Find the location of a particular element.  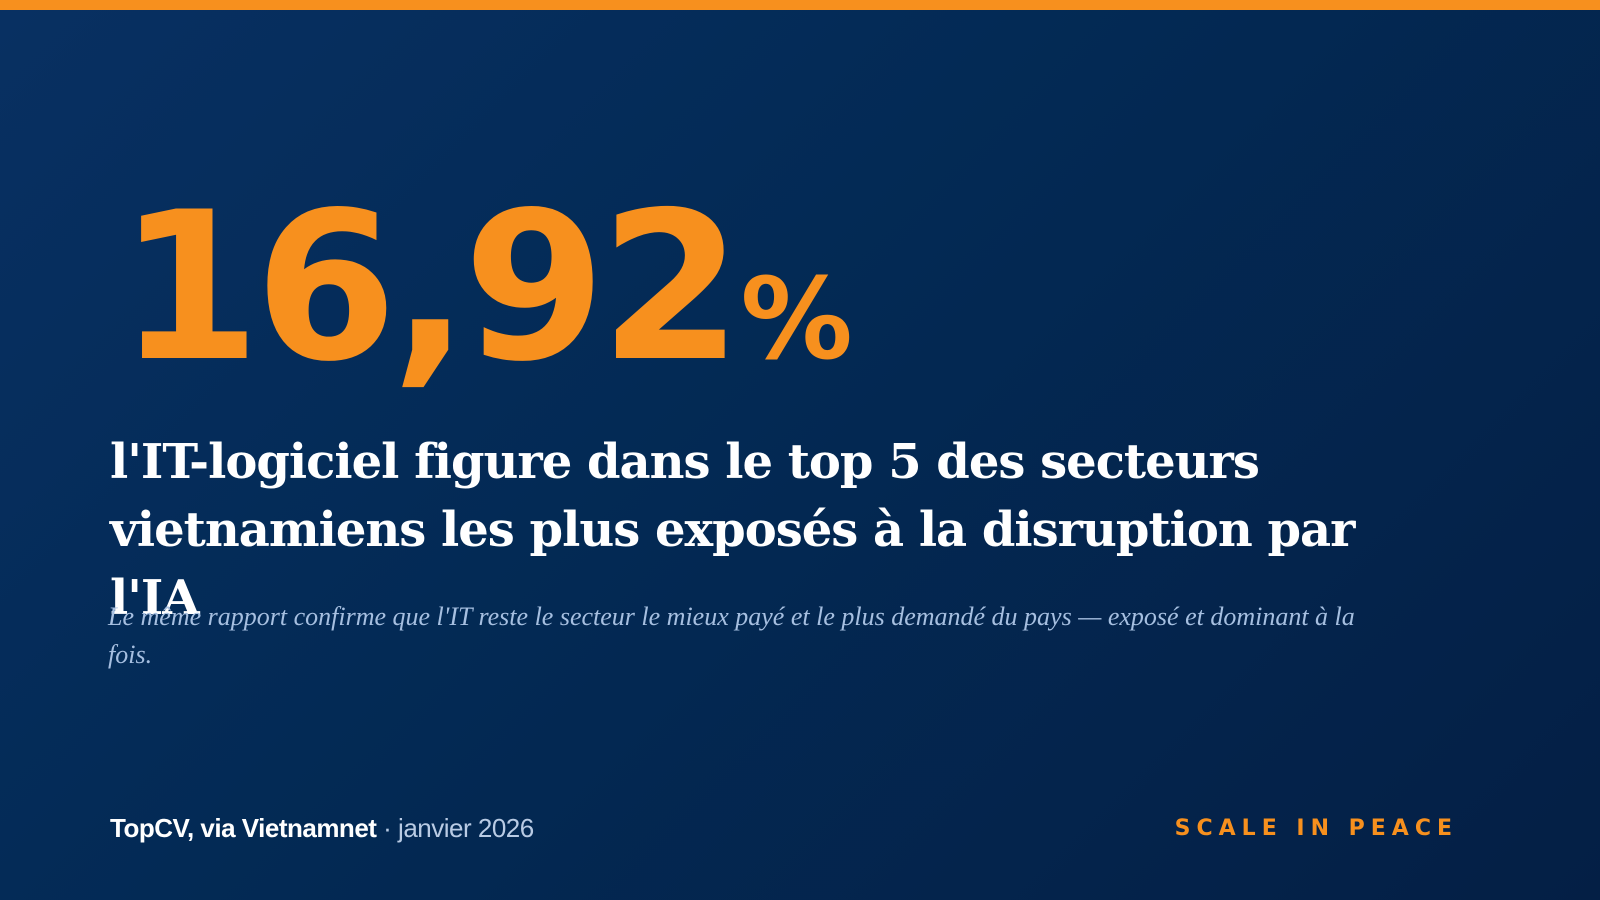

source-name: TopCV, via Vietnamnet is located at coordinates (243, 828).